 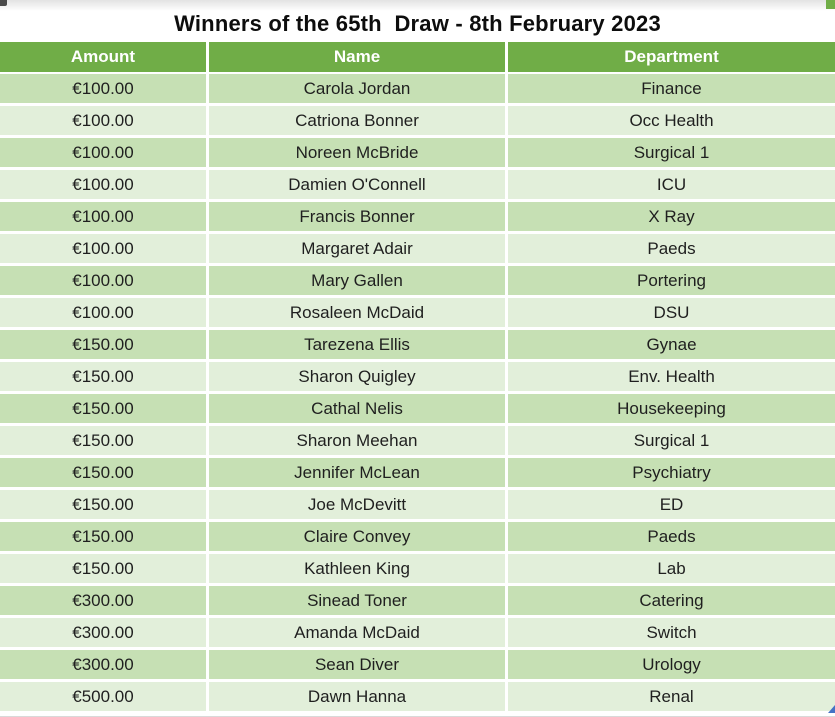 What do you see at coordinates (357, 280) in the screenshot?
I see `table-cell-name: Mary Gallen` at bounding box center [357, 280].